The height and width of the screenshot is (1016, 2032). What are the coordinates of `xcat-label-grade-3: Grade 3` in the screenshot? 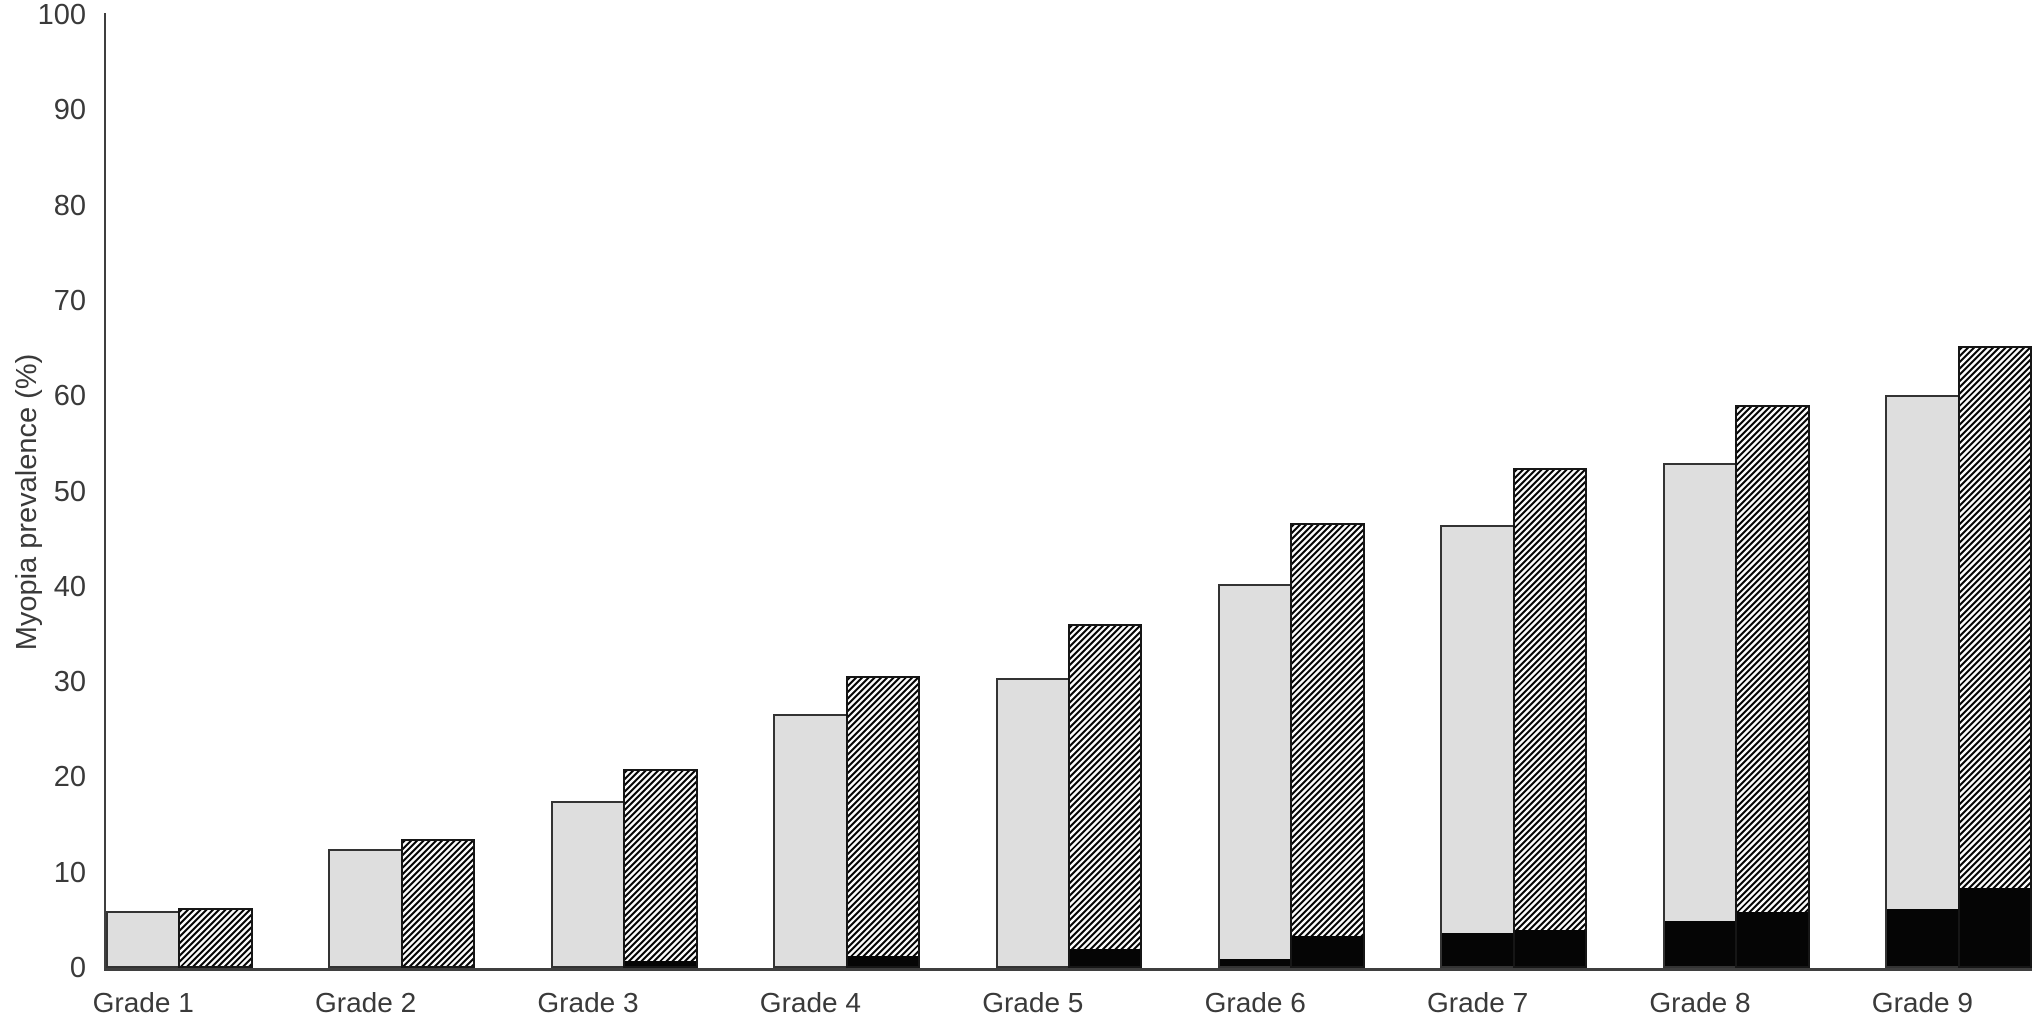 It's located at (588, 1001).